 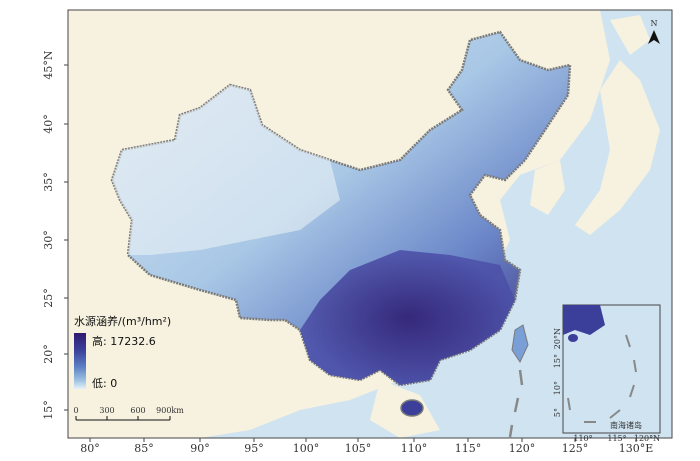 What do you see at coordinates (630, 35) in the screenshot?
I see `sakhalin-land` at bounding box center [630, 35].